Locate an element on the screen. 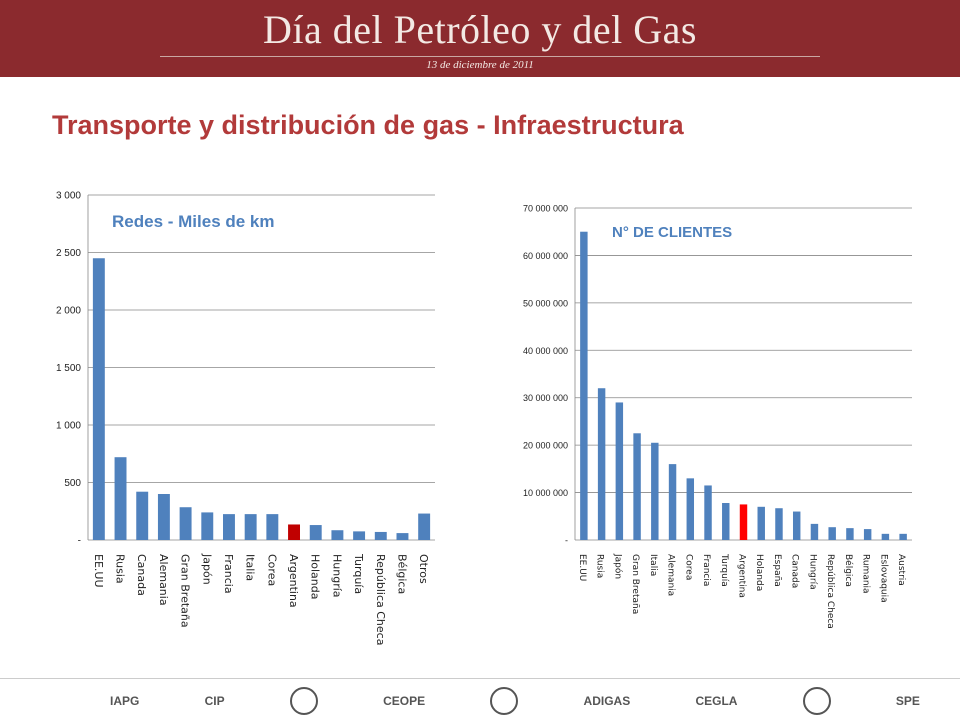 This screenshot has width=960, height=720. y-tick-label: 20 000 000 is located at coordinates (545, 446).